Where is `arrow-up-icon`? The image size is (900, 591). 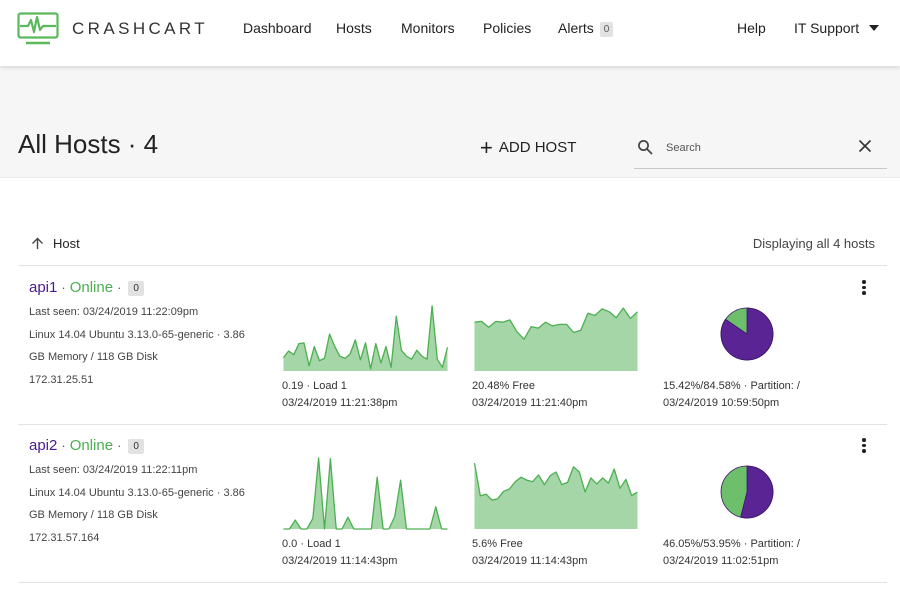
arrow-up-icon is located at coordinates (37, 243).